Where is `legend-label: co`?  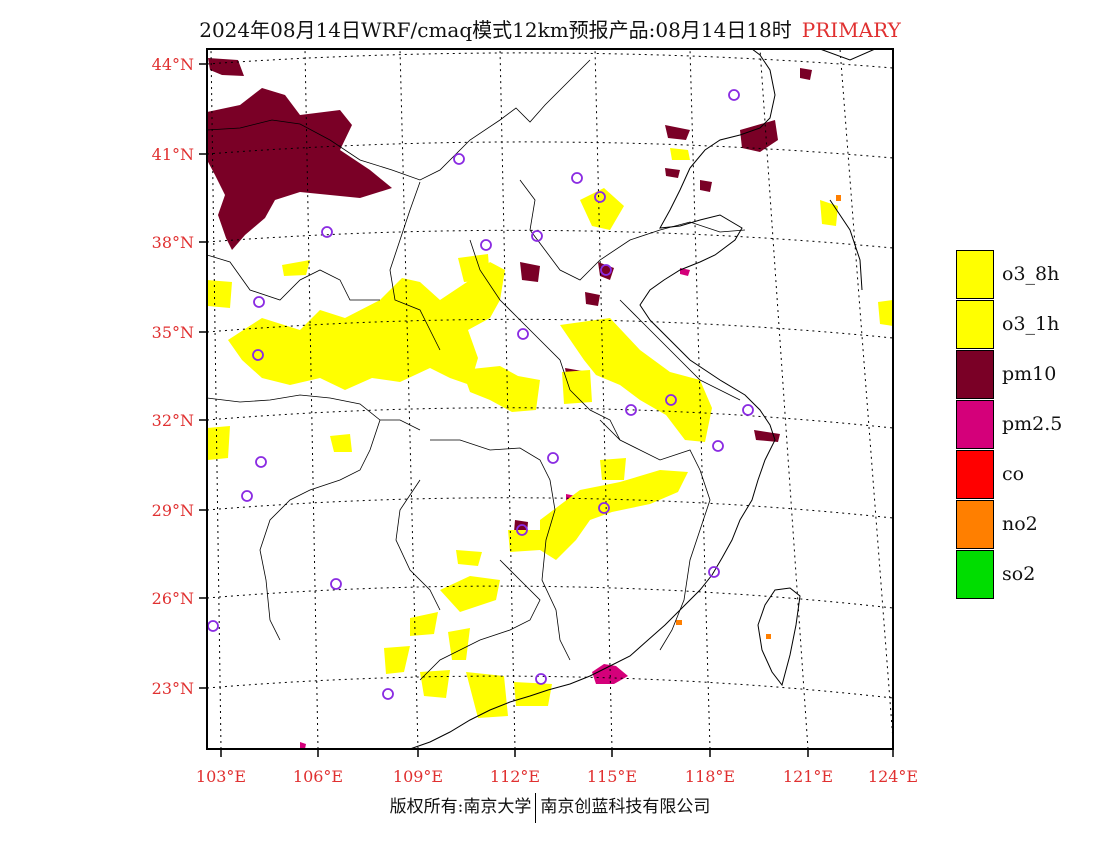 legend-label: co is located at coordinates (1013, 474).